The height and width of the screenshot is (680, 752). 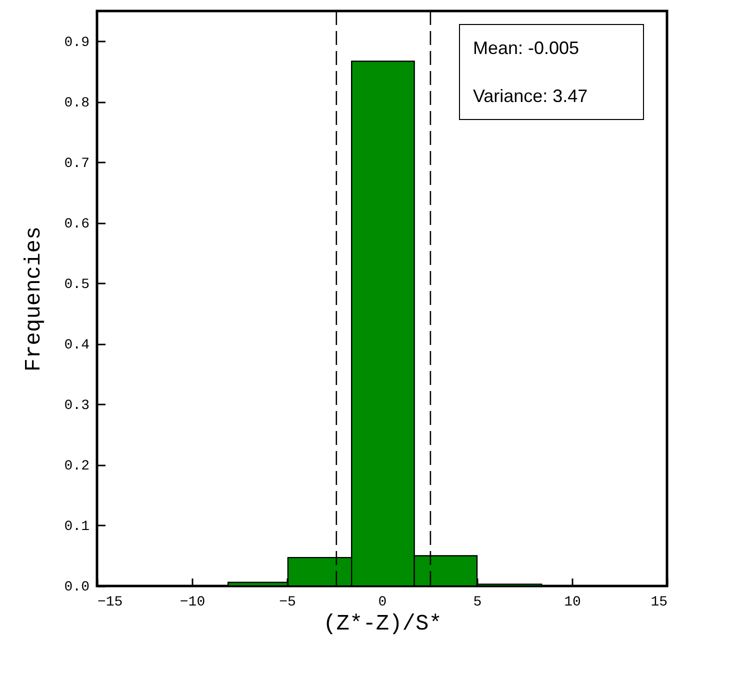 I want to click on annotation: Variance: 3.47, so click(x=530, y=96).